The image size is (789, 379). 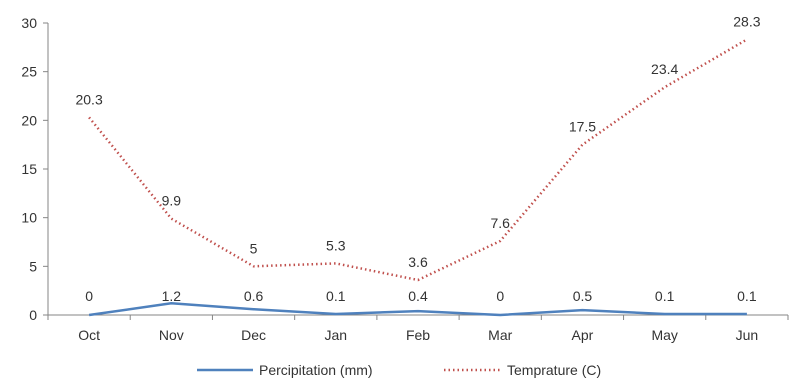 What do you see at coordinates (500, 223) in the screenshot?
I see `data-label-temperature: 7.6` at bounding box center [500, 223].